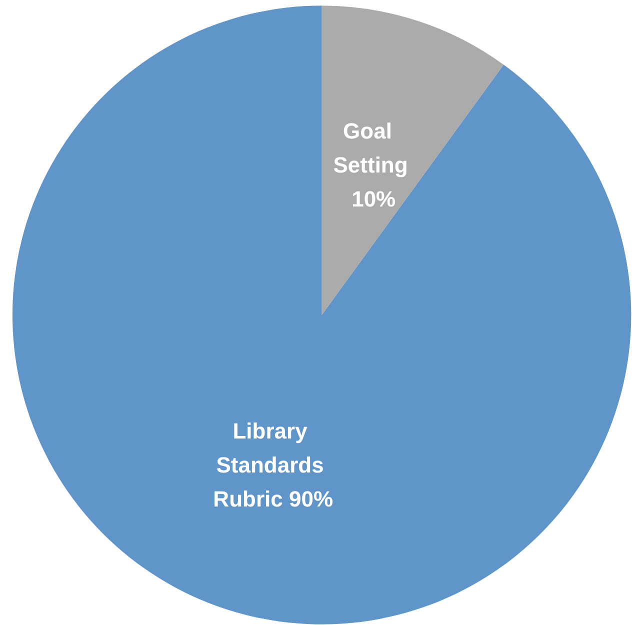  What do you see at coordinates (273, 465) in the screenshot?
I see `slice-label: Library Standards Rubric 90%` at bounding box center [273, 465].